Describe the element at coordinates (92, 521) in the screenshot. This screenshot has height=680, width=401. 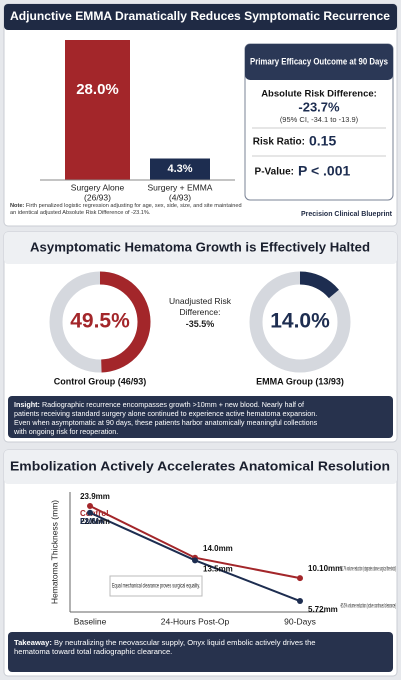
I see `legend-entry: EMMA` at that location.